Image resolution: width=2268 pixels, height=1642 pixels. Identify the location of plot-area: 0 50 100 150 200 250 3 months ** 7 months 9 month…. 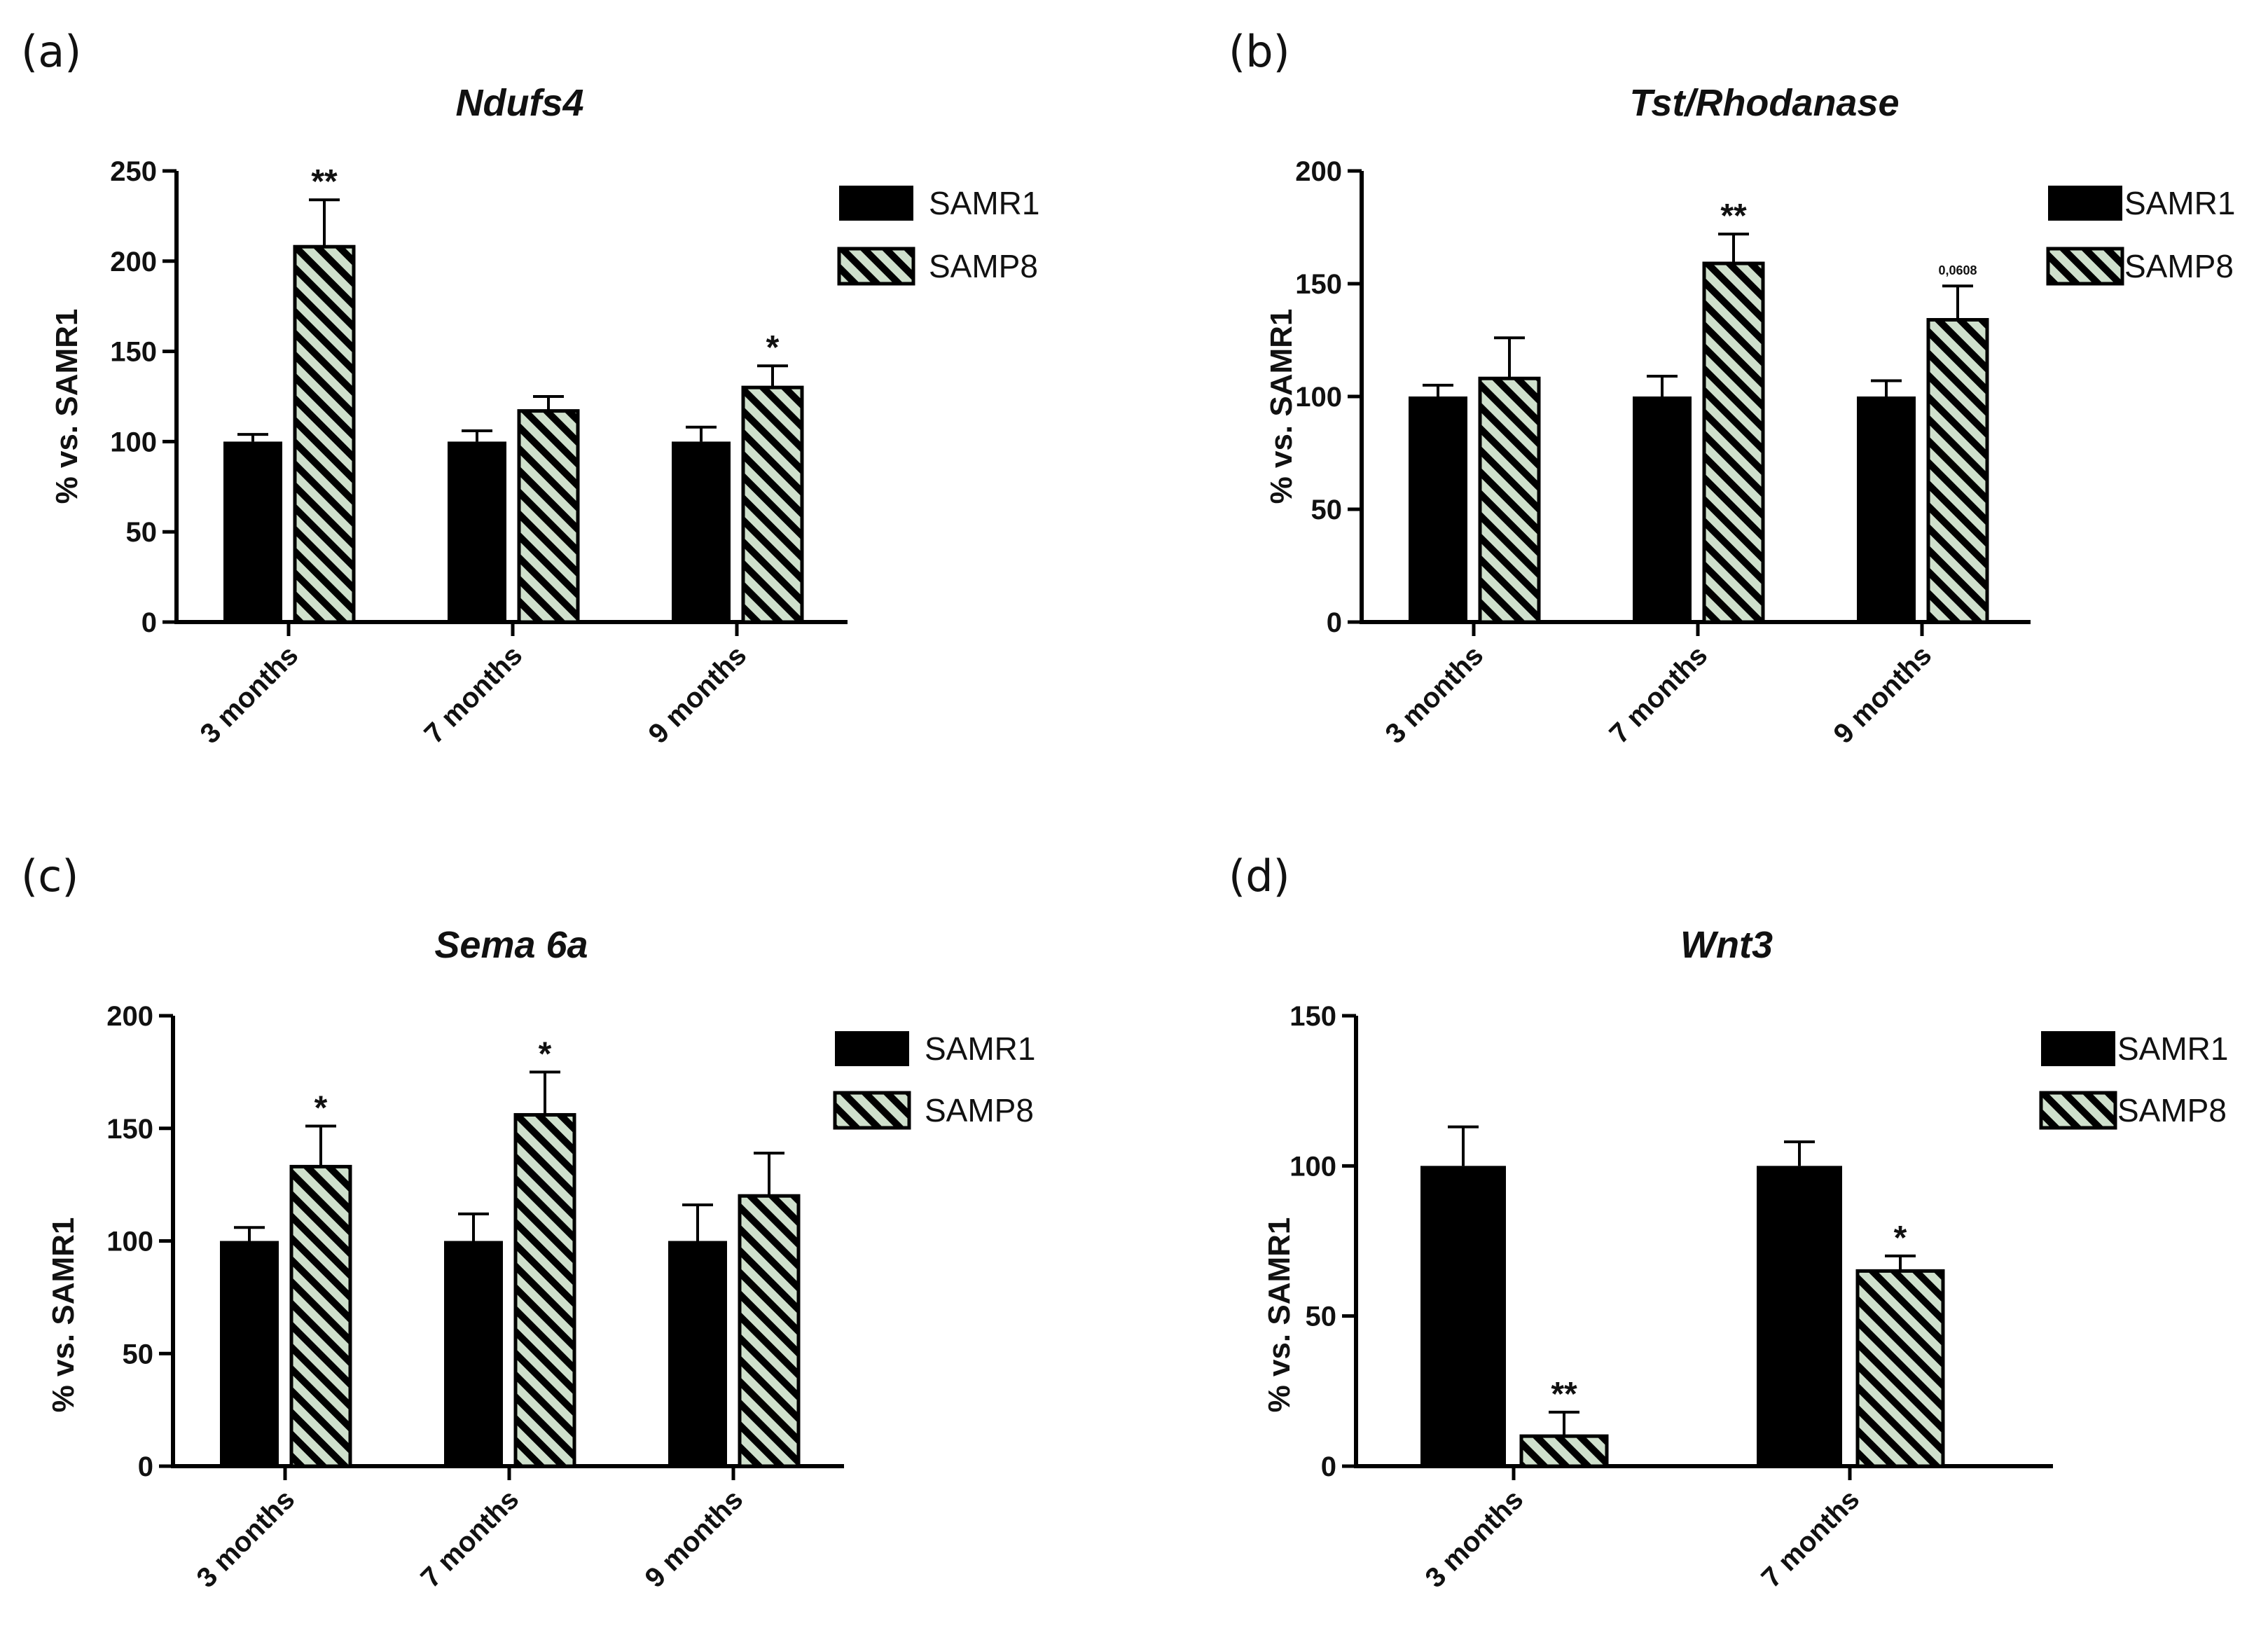
(479, 453).